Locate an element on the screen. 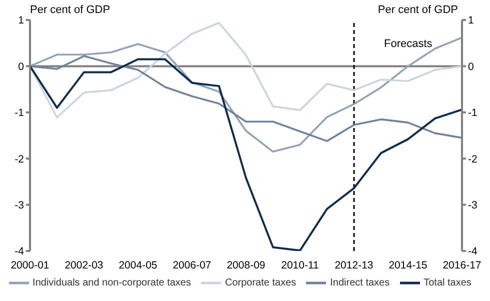 This screenshot has height=301, width=490. x-tick-label: 2004-05 is located at coordinates (138, 265).